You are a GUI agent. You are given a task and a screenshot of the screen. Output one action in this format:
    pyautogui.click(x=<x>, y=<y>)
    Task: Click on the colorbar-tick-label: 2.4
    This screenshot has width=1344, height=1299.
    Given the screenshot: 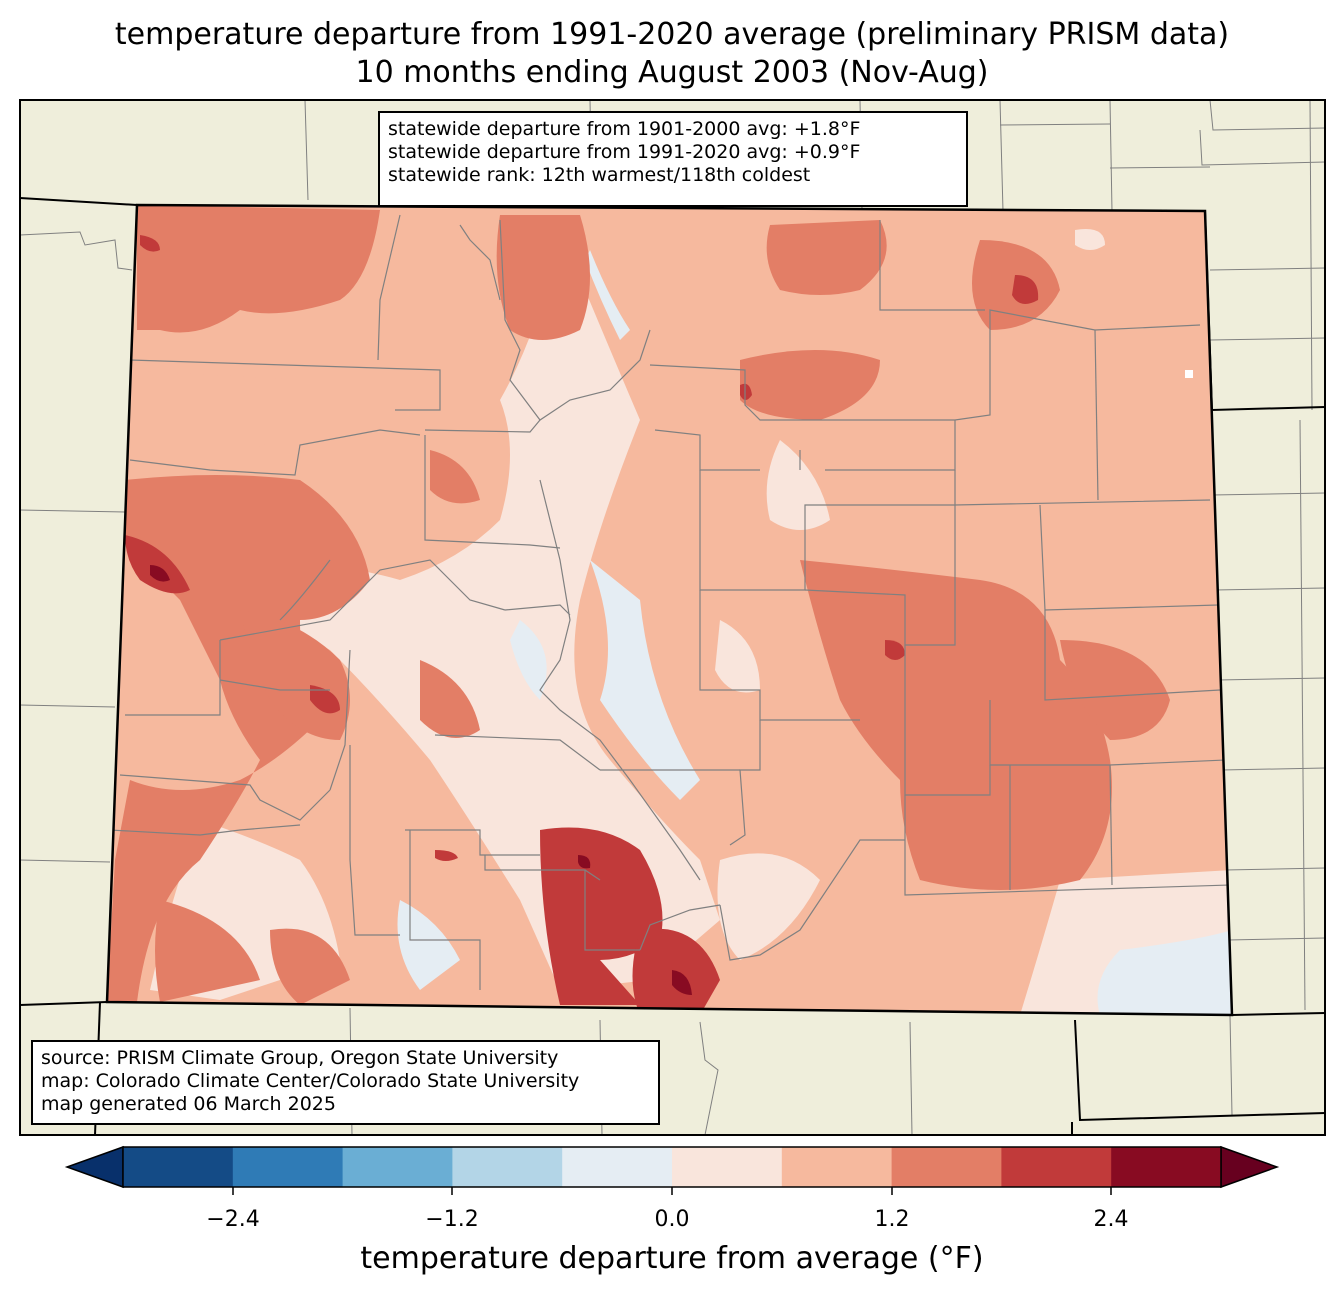 What is the action you would take?
    pyautogui.click(x=1111, y=1219)
    